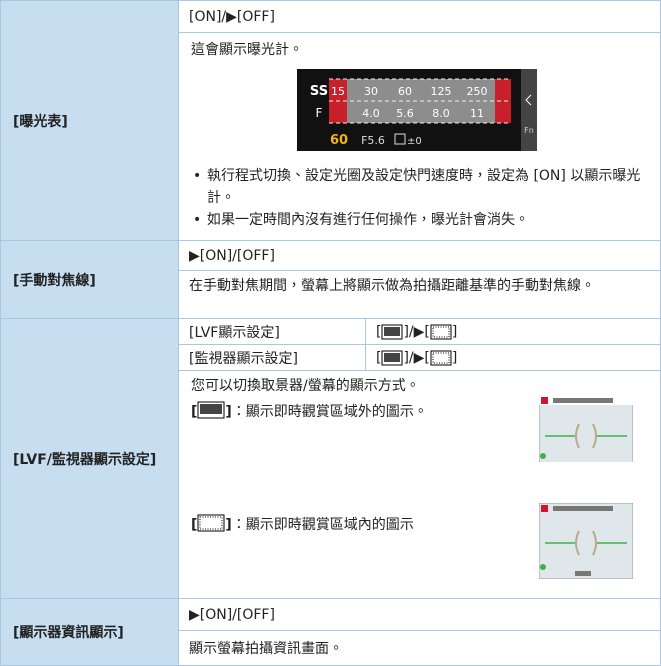 Image resolution: width=661 pixels, height=666 pixels. I want to click on description: 這會顯示曝光計。, so click(247, 50).